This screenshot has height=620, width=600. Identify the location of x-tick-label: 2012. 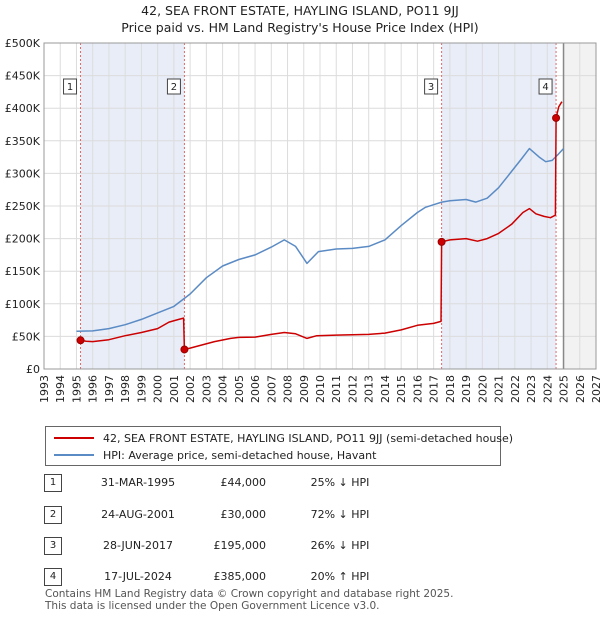
(352, 389).